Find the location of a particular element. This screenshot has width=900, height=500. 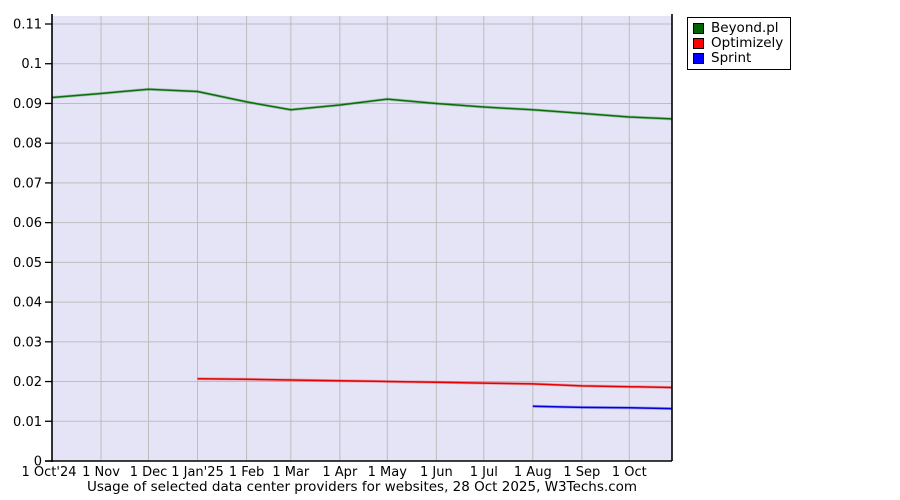

y-tick-label: 0.1 is located at coordinates (31, 64).